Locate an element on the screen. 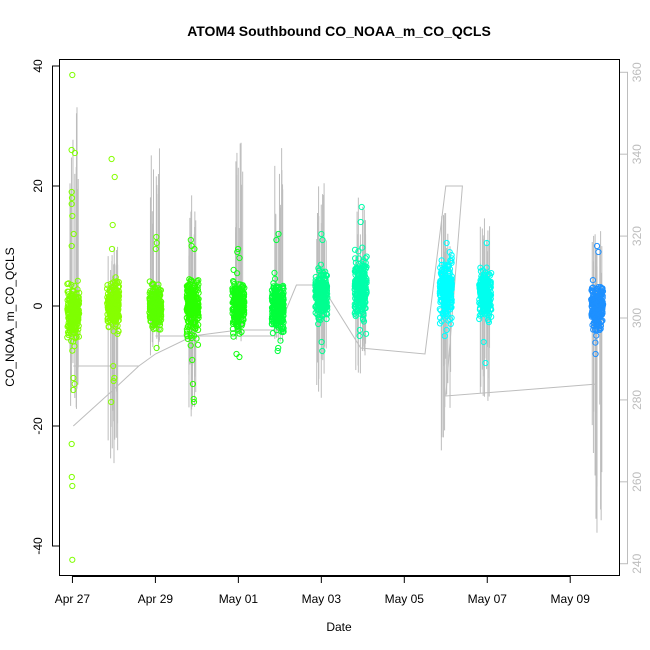  y-tick-label: 20 is located at coordinates (38, 186).